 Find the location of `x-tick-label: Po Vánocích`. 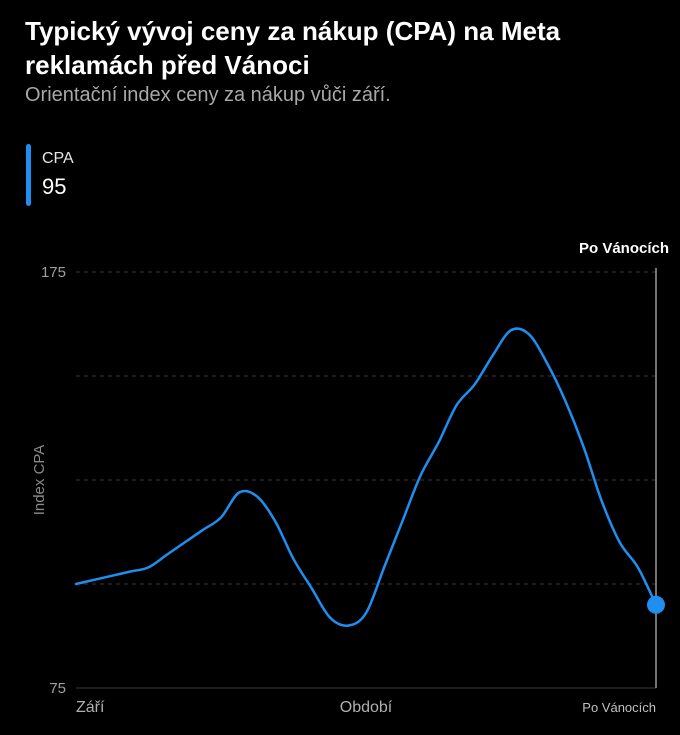

x-tick-label: Po Vánocích is located at coordinates (619, 707).